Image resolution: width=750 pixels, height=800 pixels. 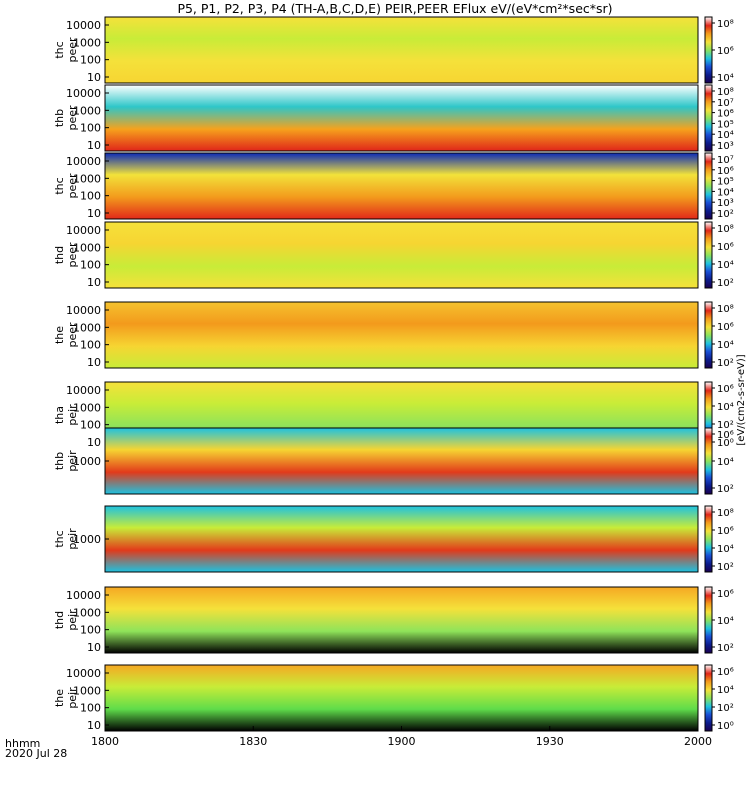 What do you see at coordinates (59, 415) in the screenshot?
I see `panel-label-probe: tha` at bounding box center [59, 415].